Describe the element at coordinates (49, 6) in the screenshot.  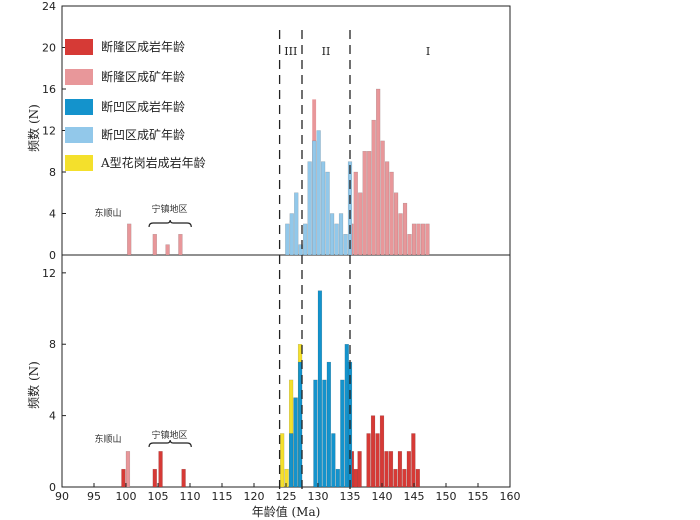
I see `top-y-tick-label: 24` at that location.